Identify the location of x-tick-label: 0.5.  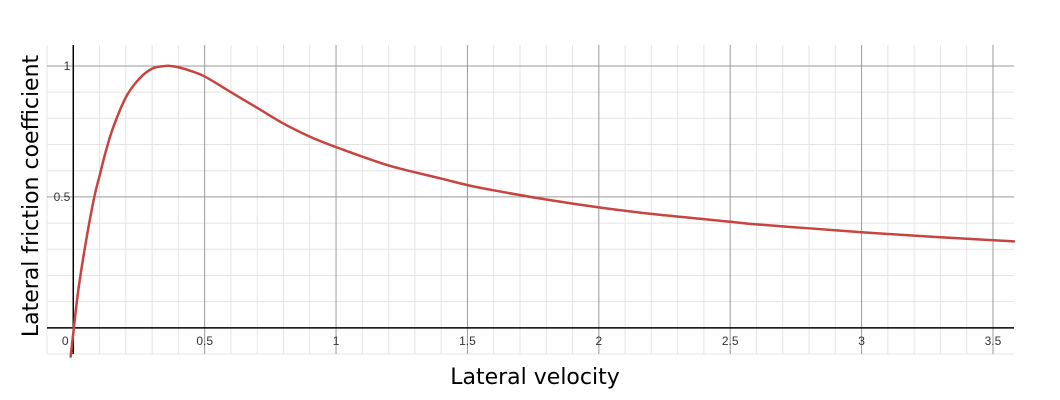
(204, 341).